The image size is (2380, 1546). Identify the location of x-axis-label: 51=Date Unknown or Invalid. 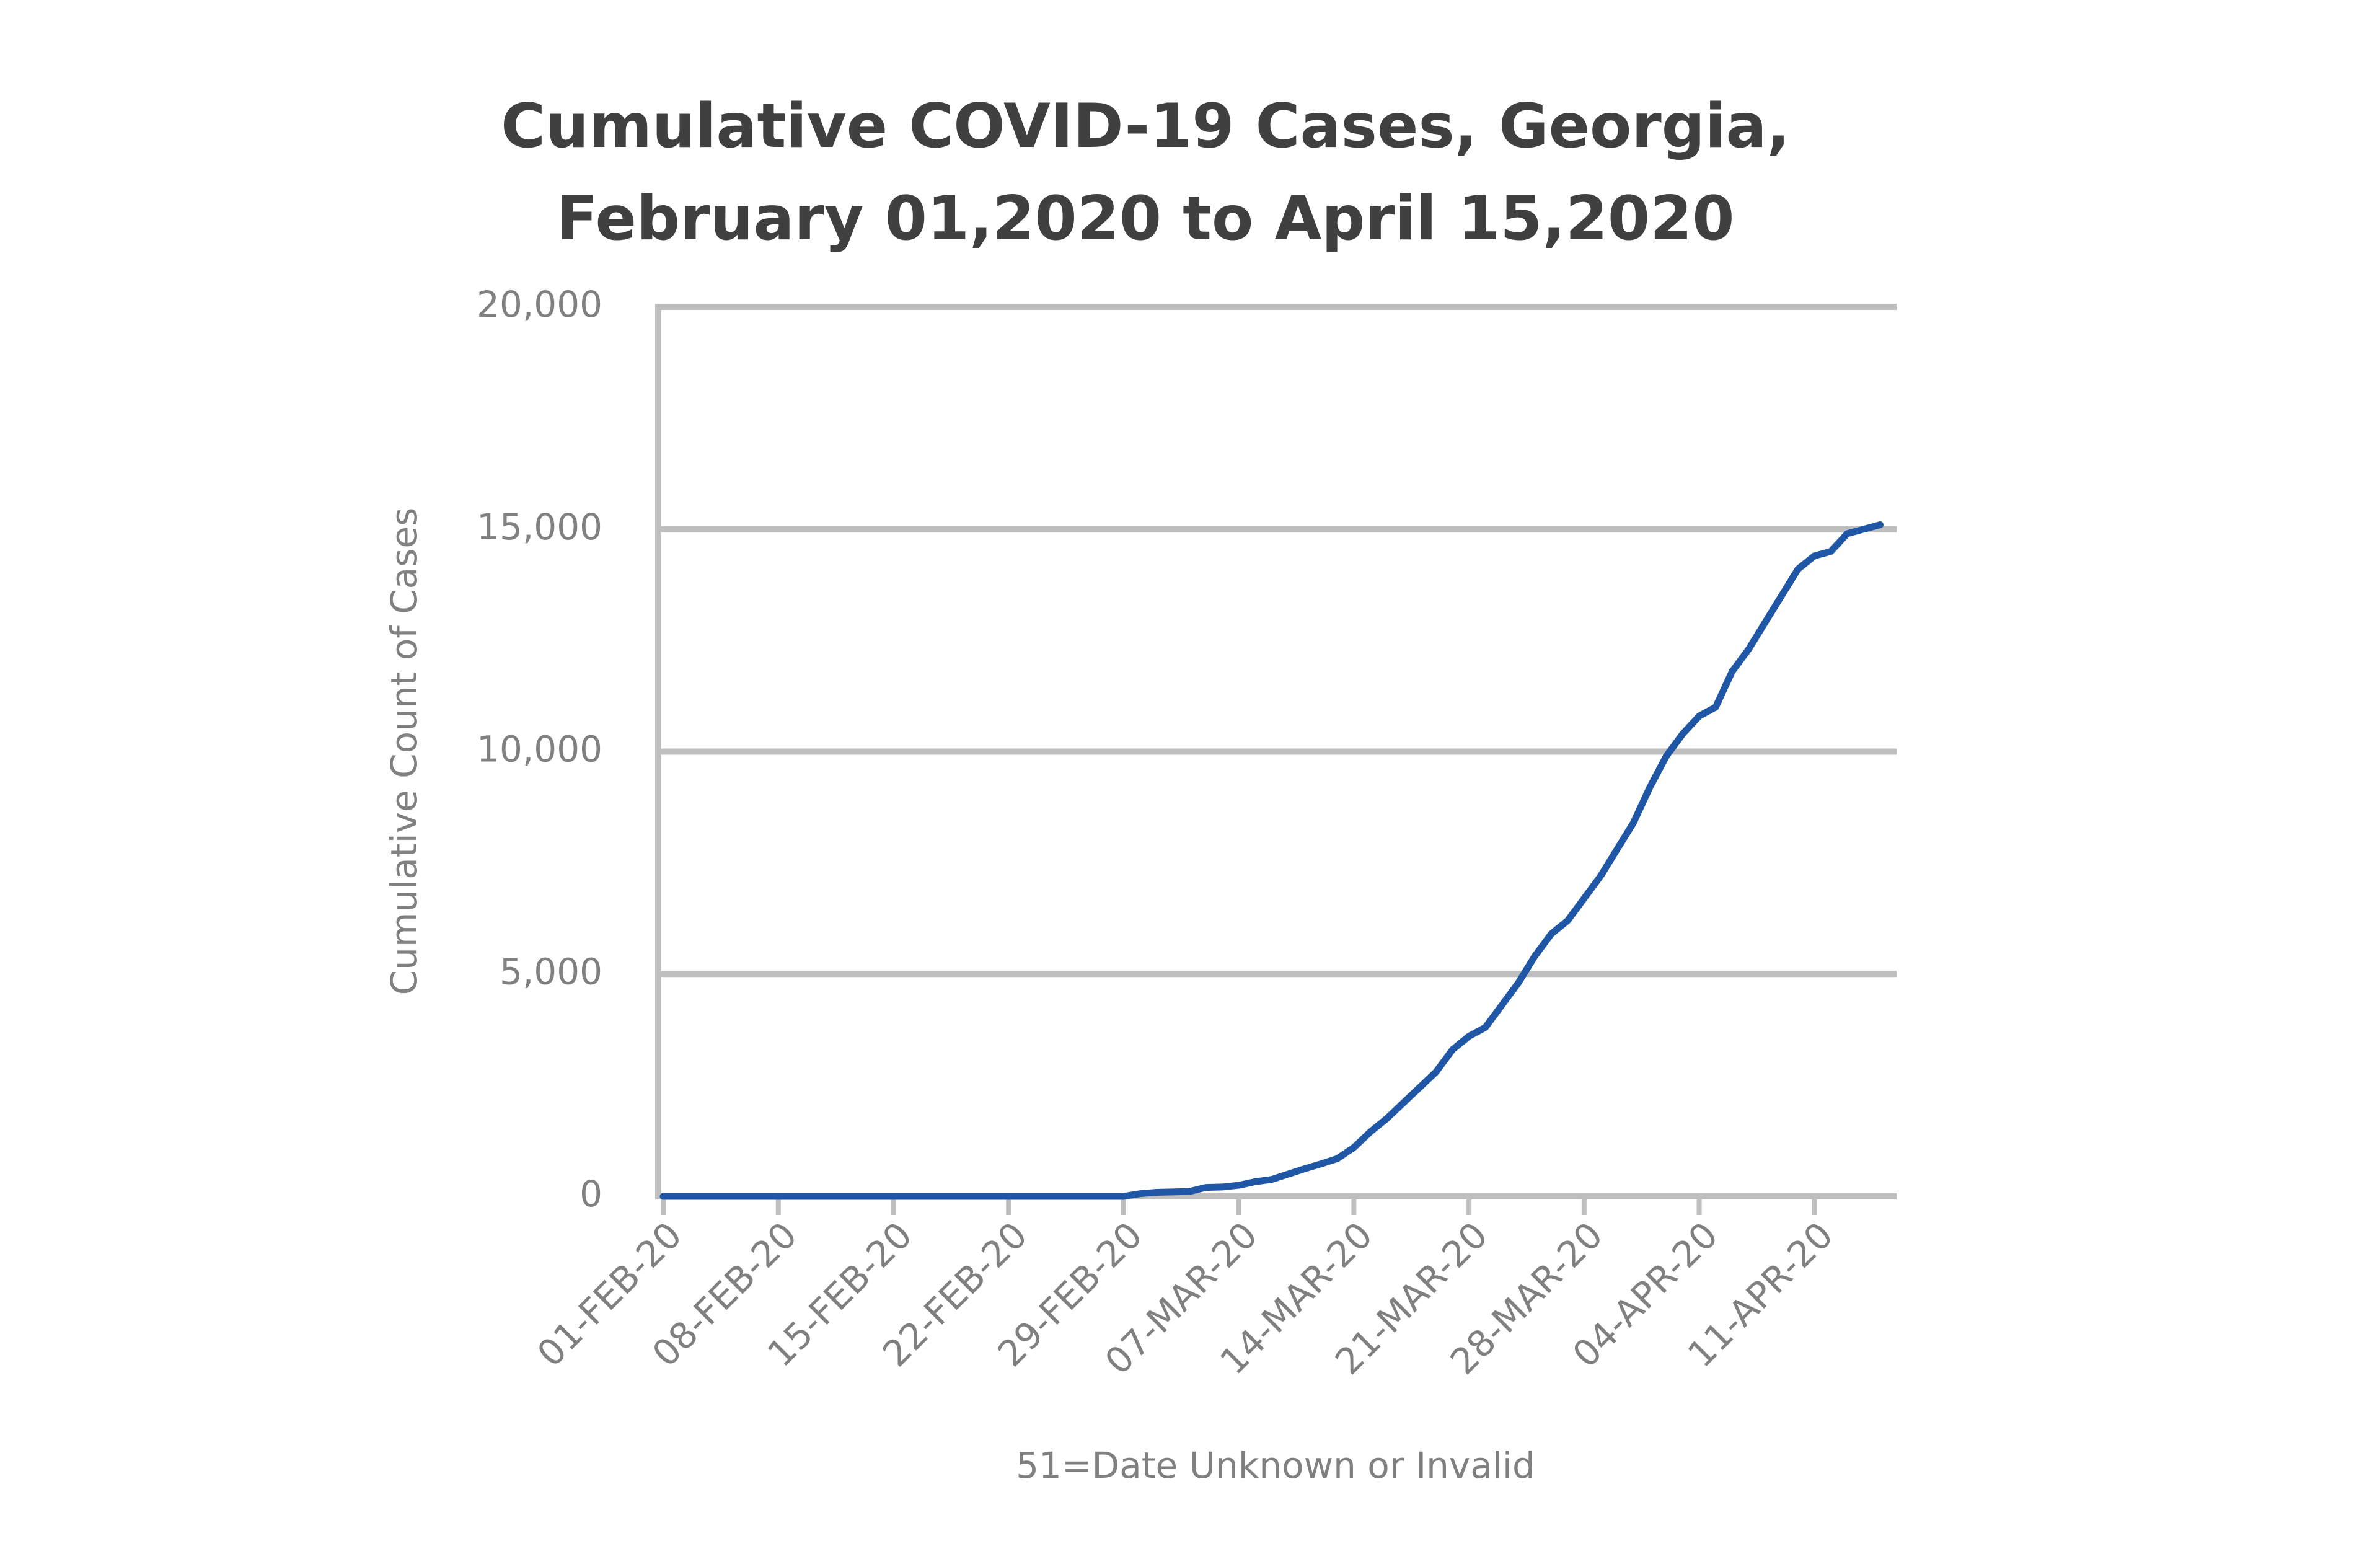
(1275, 1465).